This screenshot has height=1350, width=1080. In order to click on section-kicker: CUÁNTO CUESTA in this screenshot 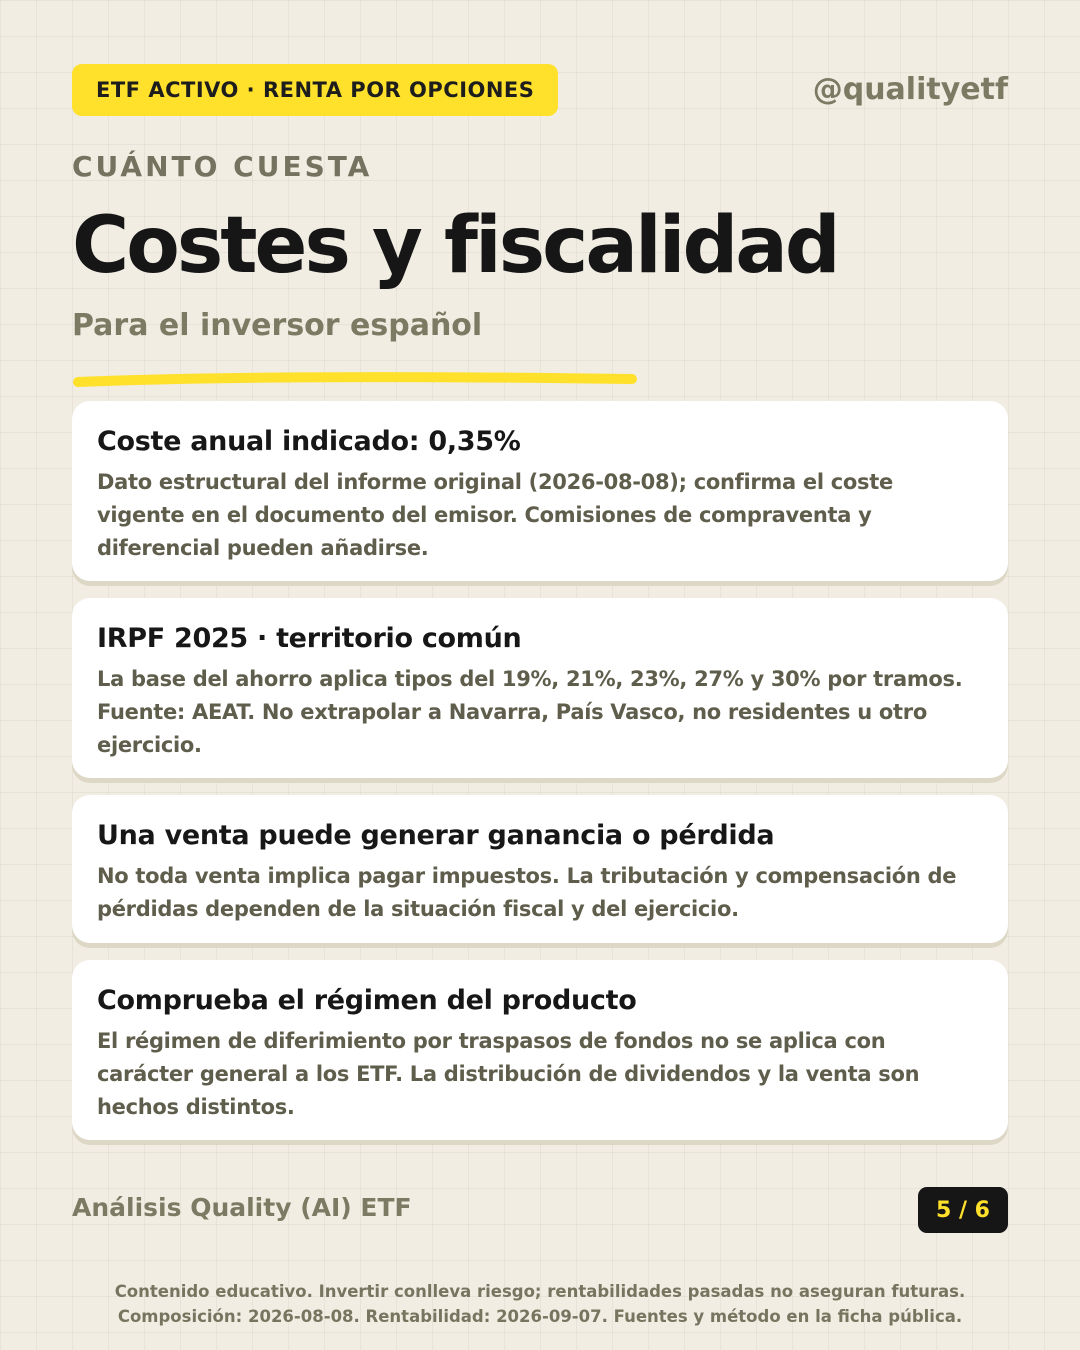, I will do `click(222, 166)`.